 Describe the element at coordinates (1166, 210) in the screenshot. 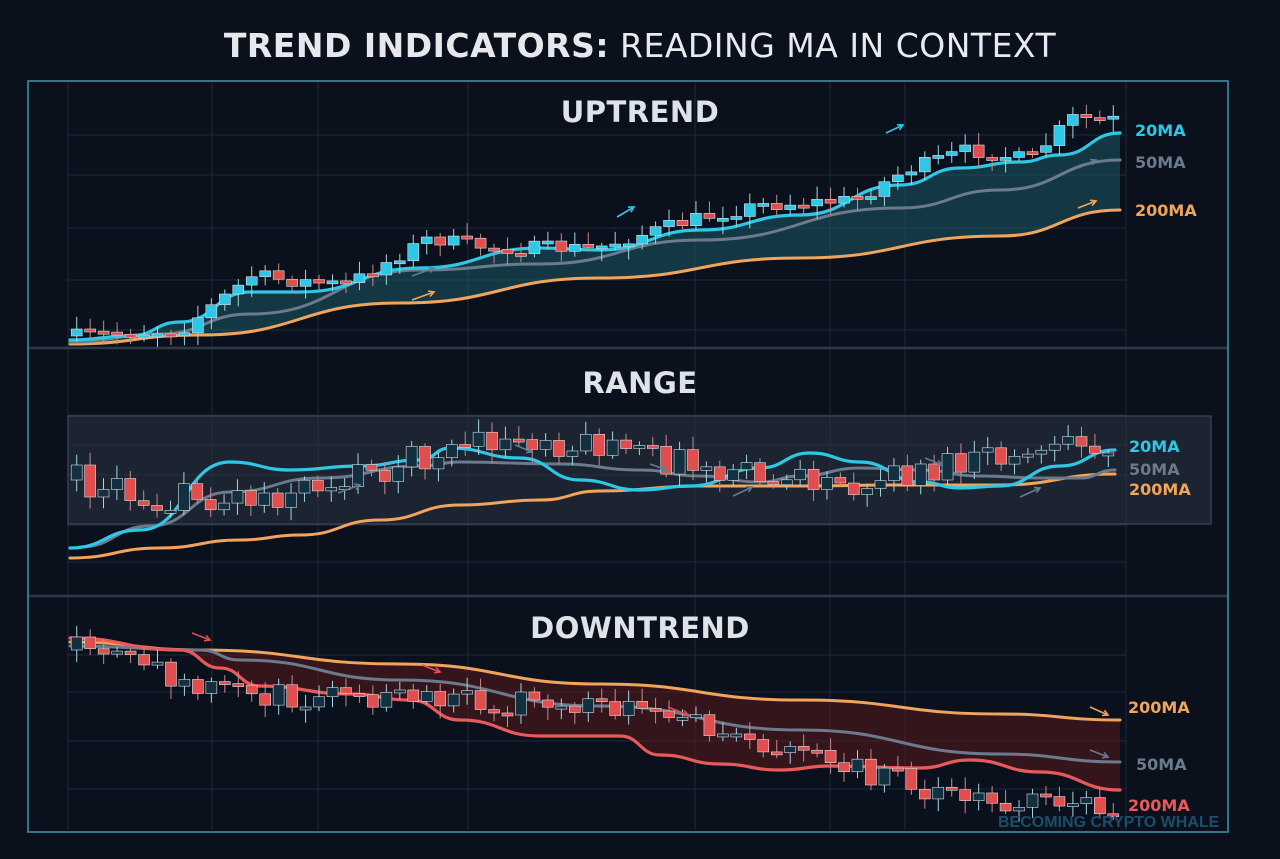

I see `legend-uptrend-200ma: 200MA` at that location.